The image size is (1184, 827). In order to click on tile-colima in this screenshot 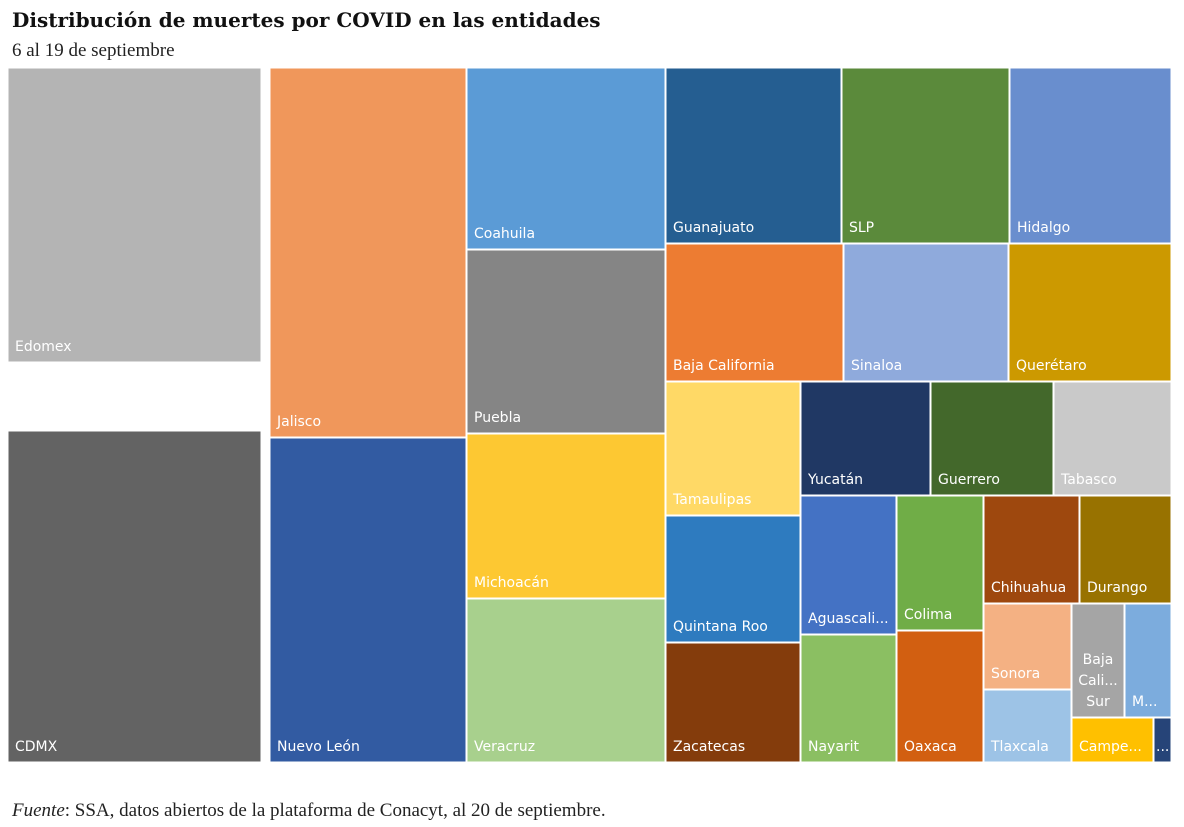, I will do `click(940, 563)`.